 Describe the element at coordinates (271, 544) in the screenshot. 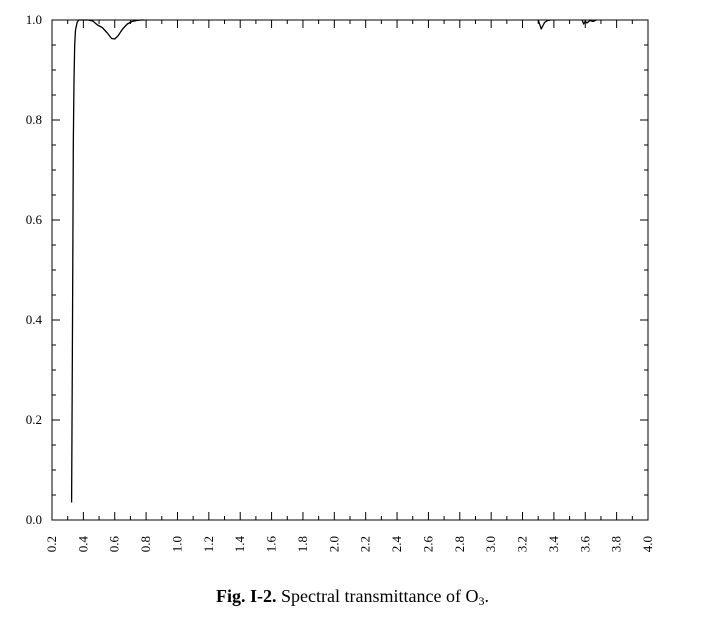

I see `x-tick-label: 1.6` at that location.